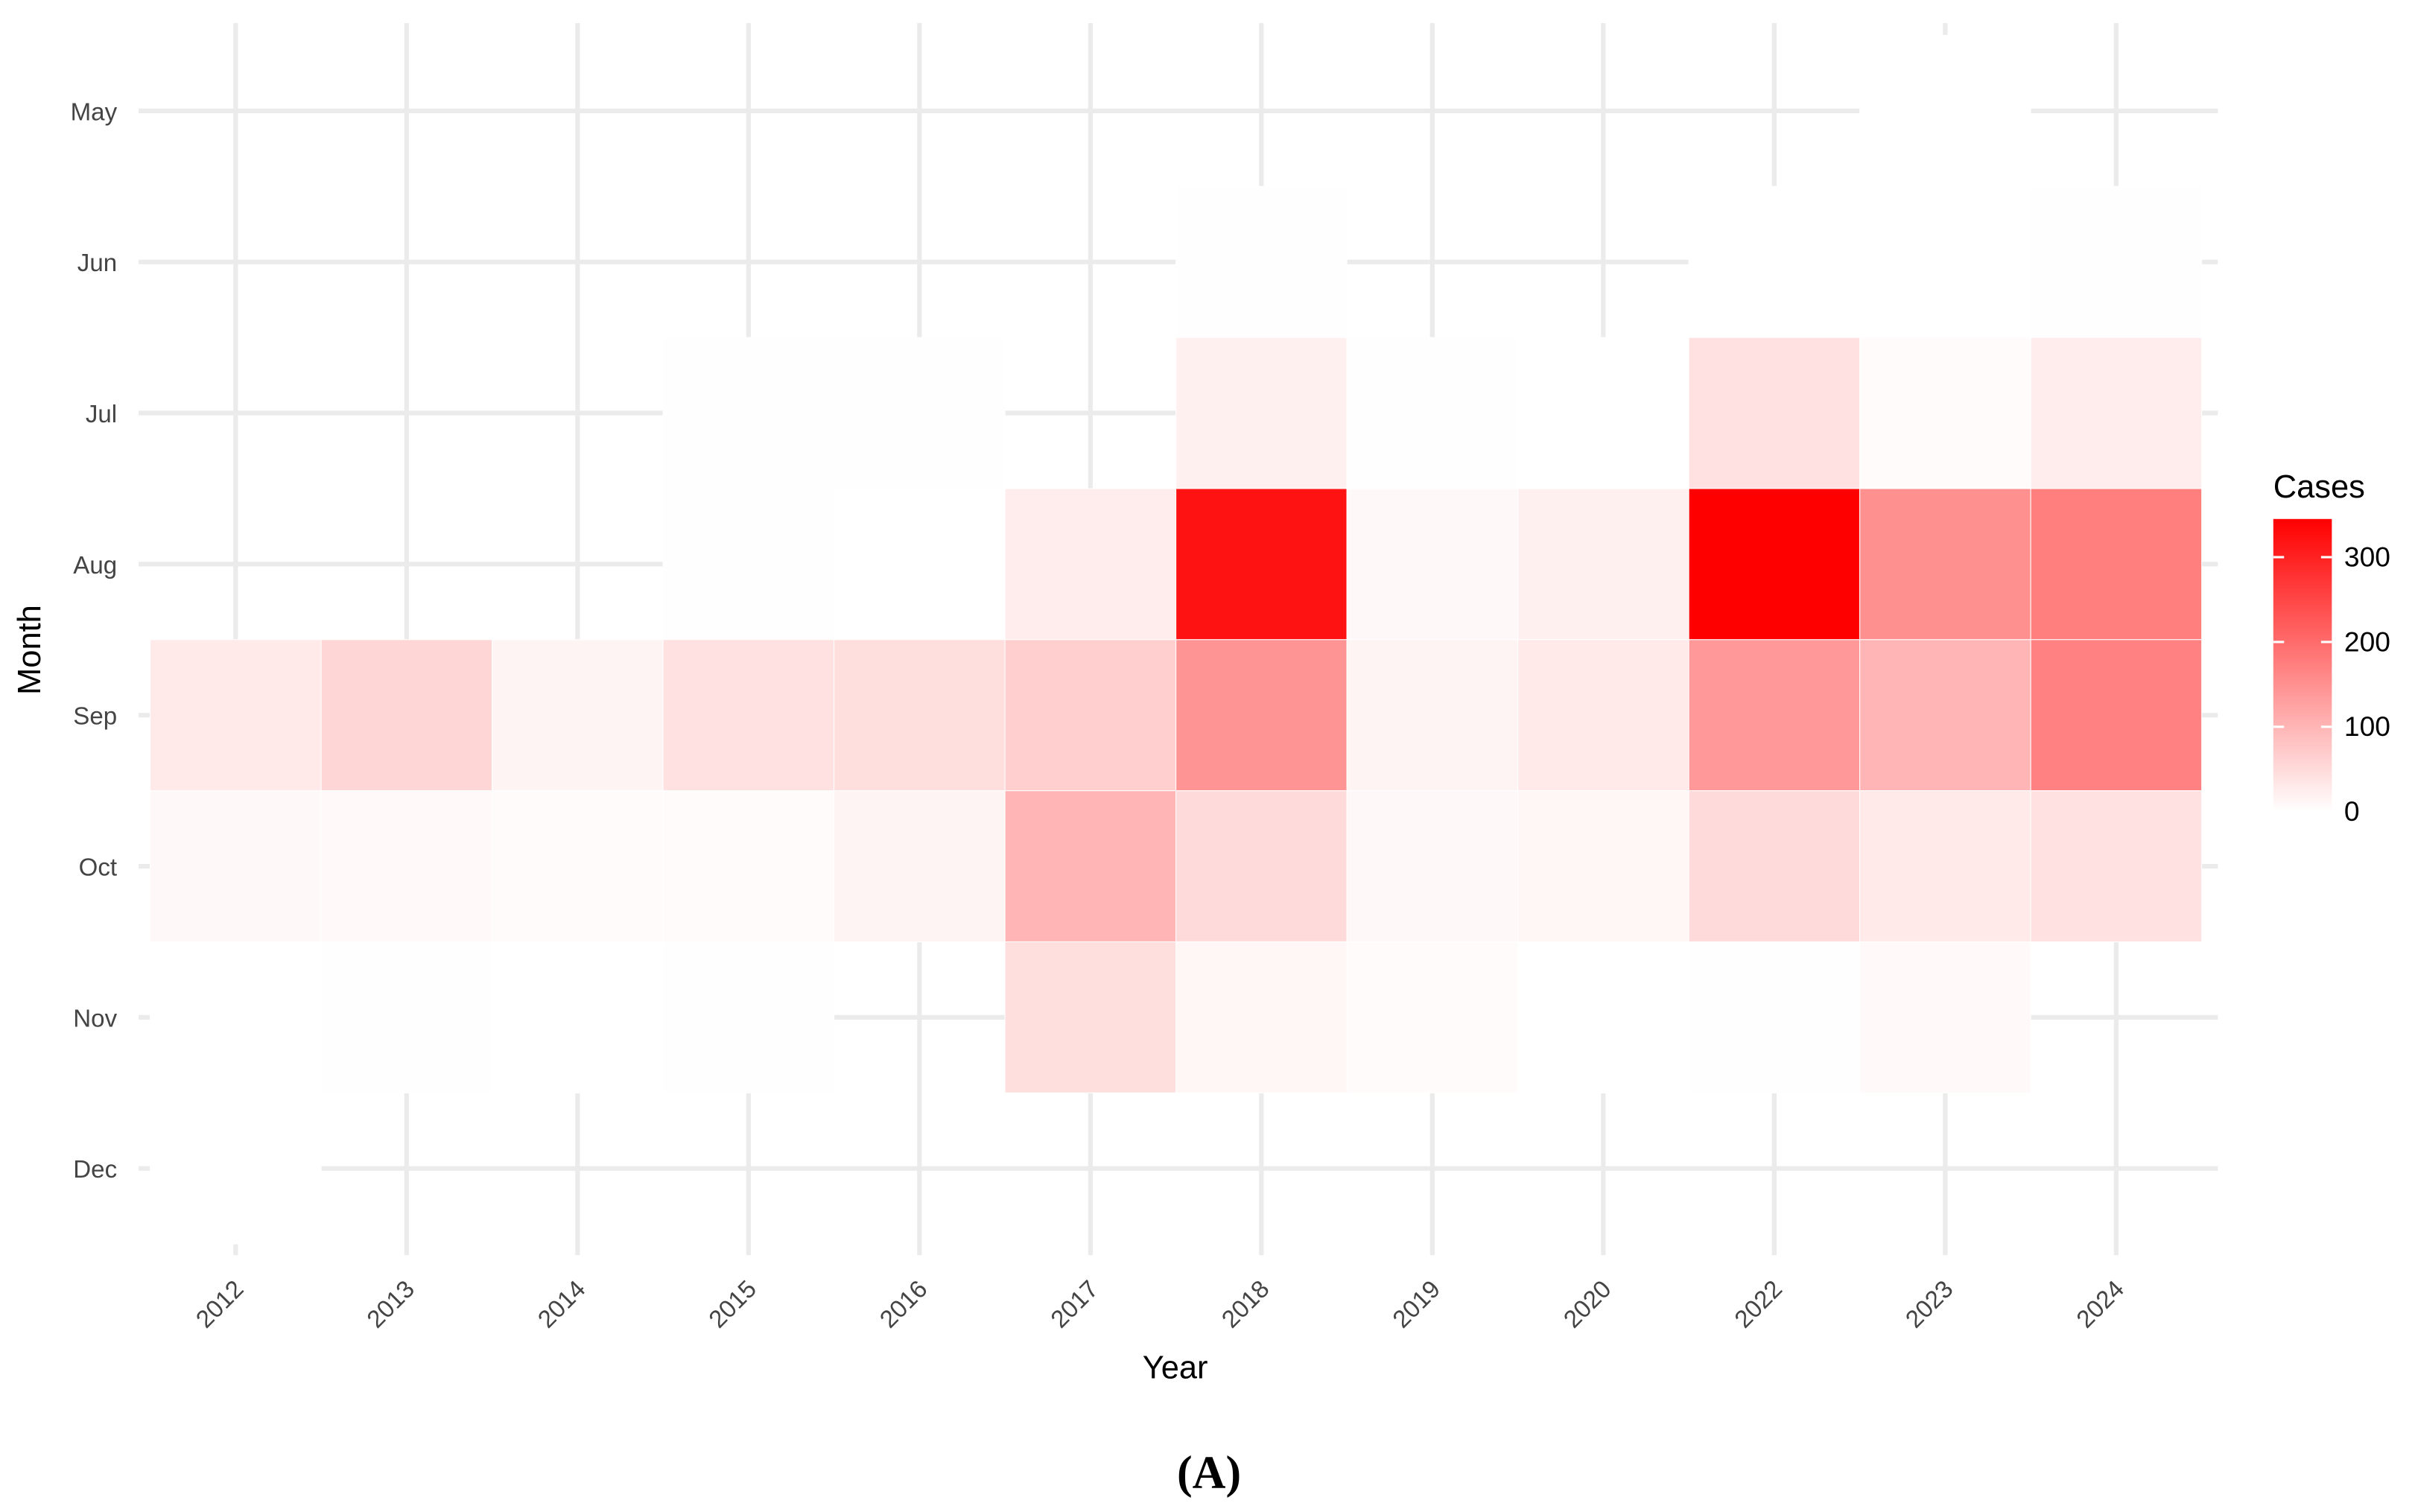  Describe the element at coordinates (391, 1304) in the screenshot. I see `x-tick-label: 2013` at that location.